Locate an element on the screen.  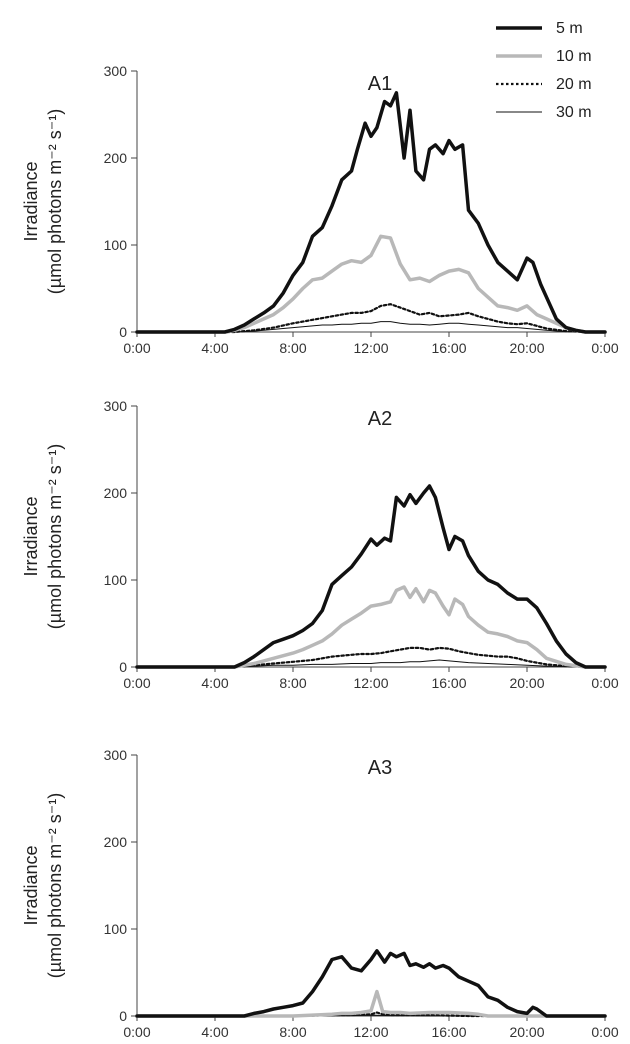
legend-entry: 20 m is located at coordinates (544, 84).